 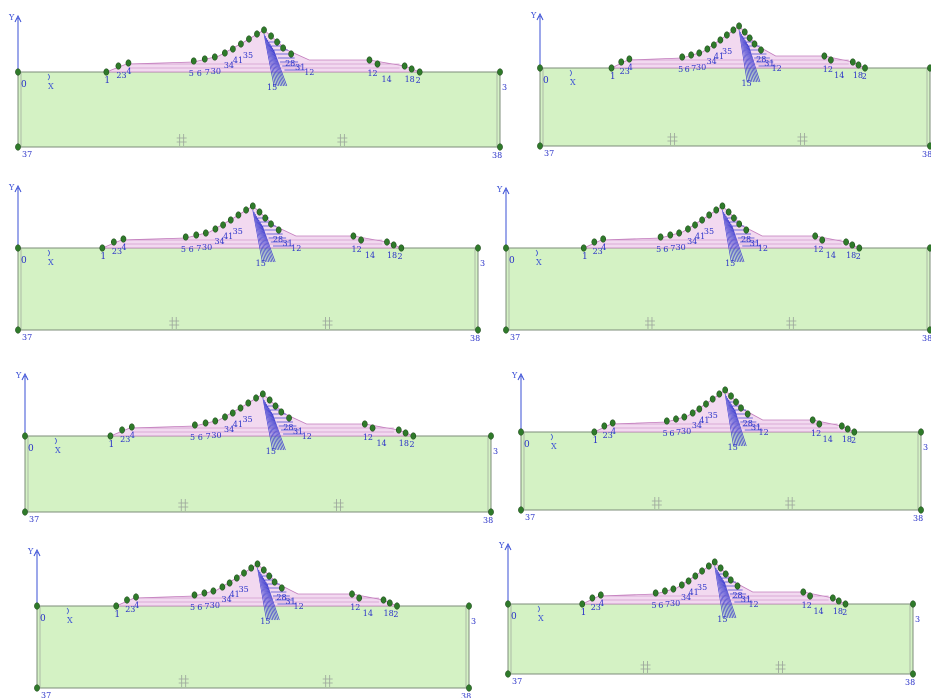 What do you see at coordinates (200, 437) in the screenshot?
I see `node-label: 6` at bounding box center [200, 437].